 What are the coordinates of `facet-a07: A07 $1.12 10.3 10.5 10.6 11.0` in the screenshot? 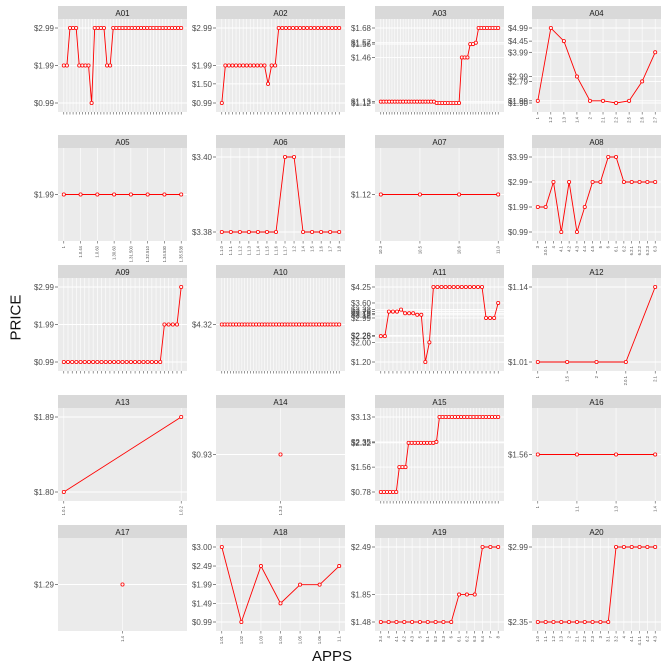 It's located at (427, 194).